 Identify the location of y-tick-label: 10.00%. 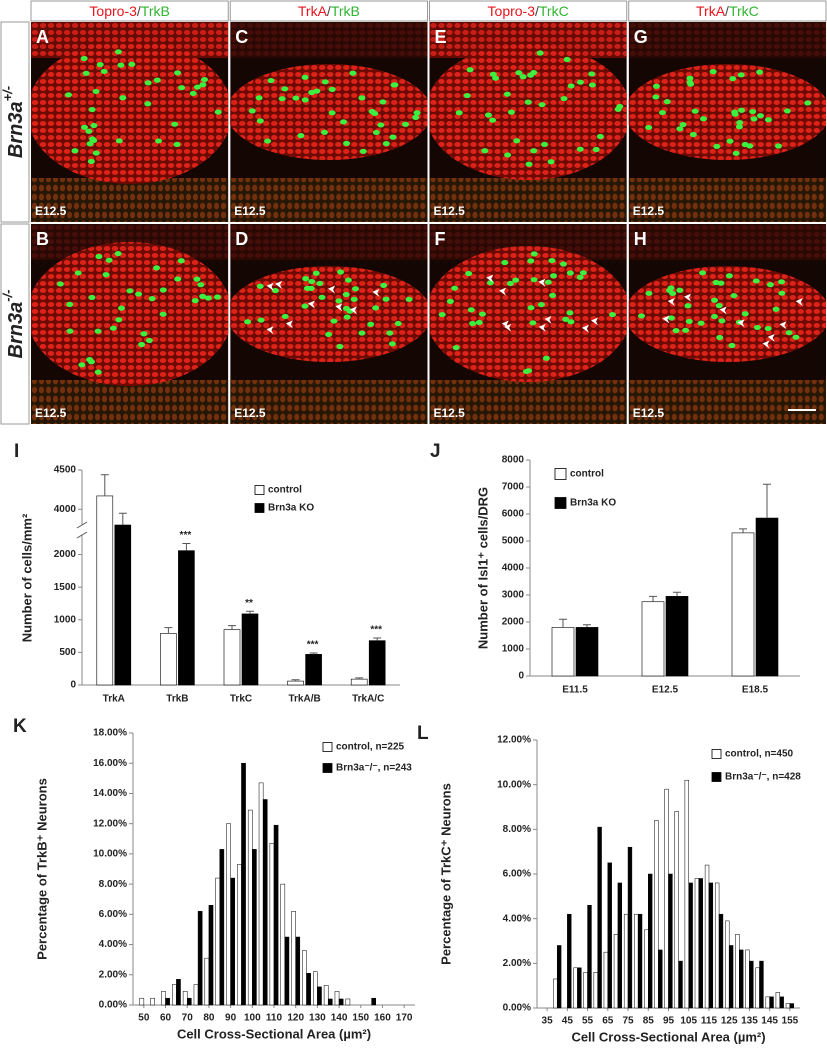
(514, 784).